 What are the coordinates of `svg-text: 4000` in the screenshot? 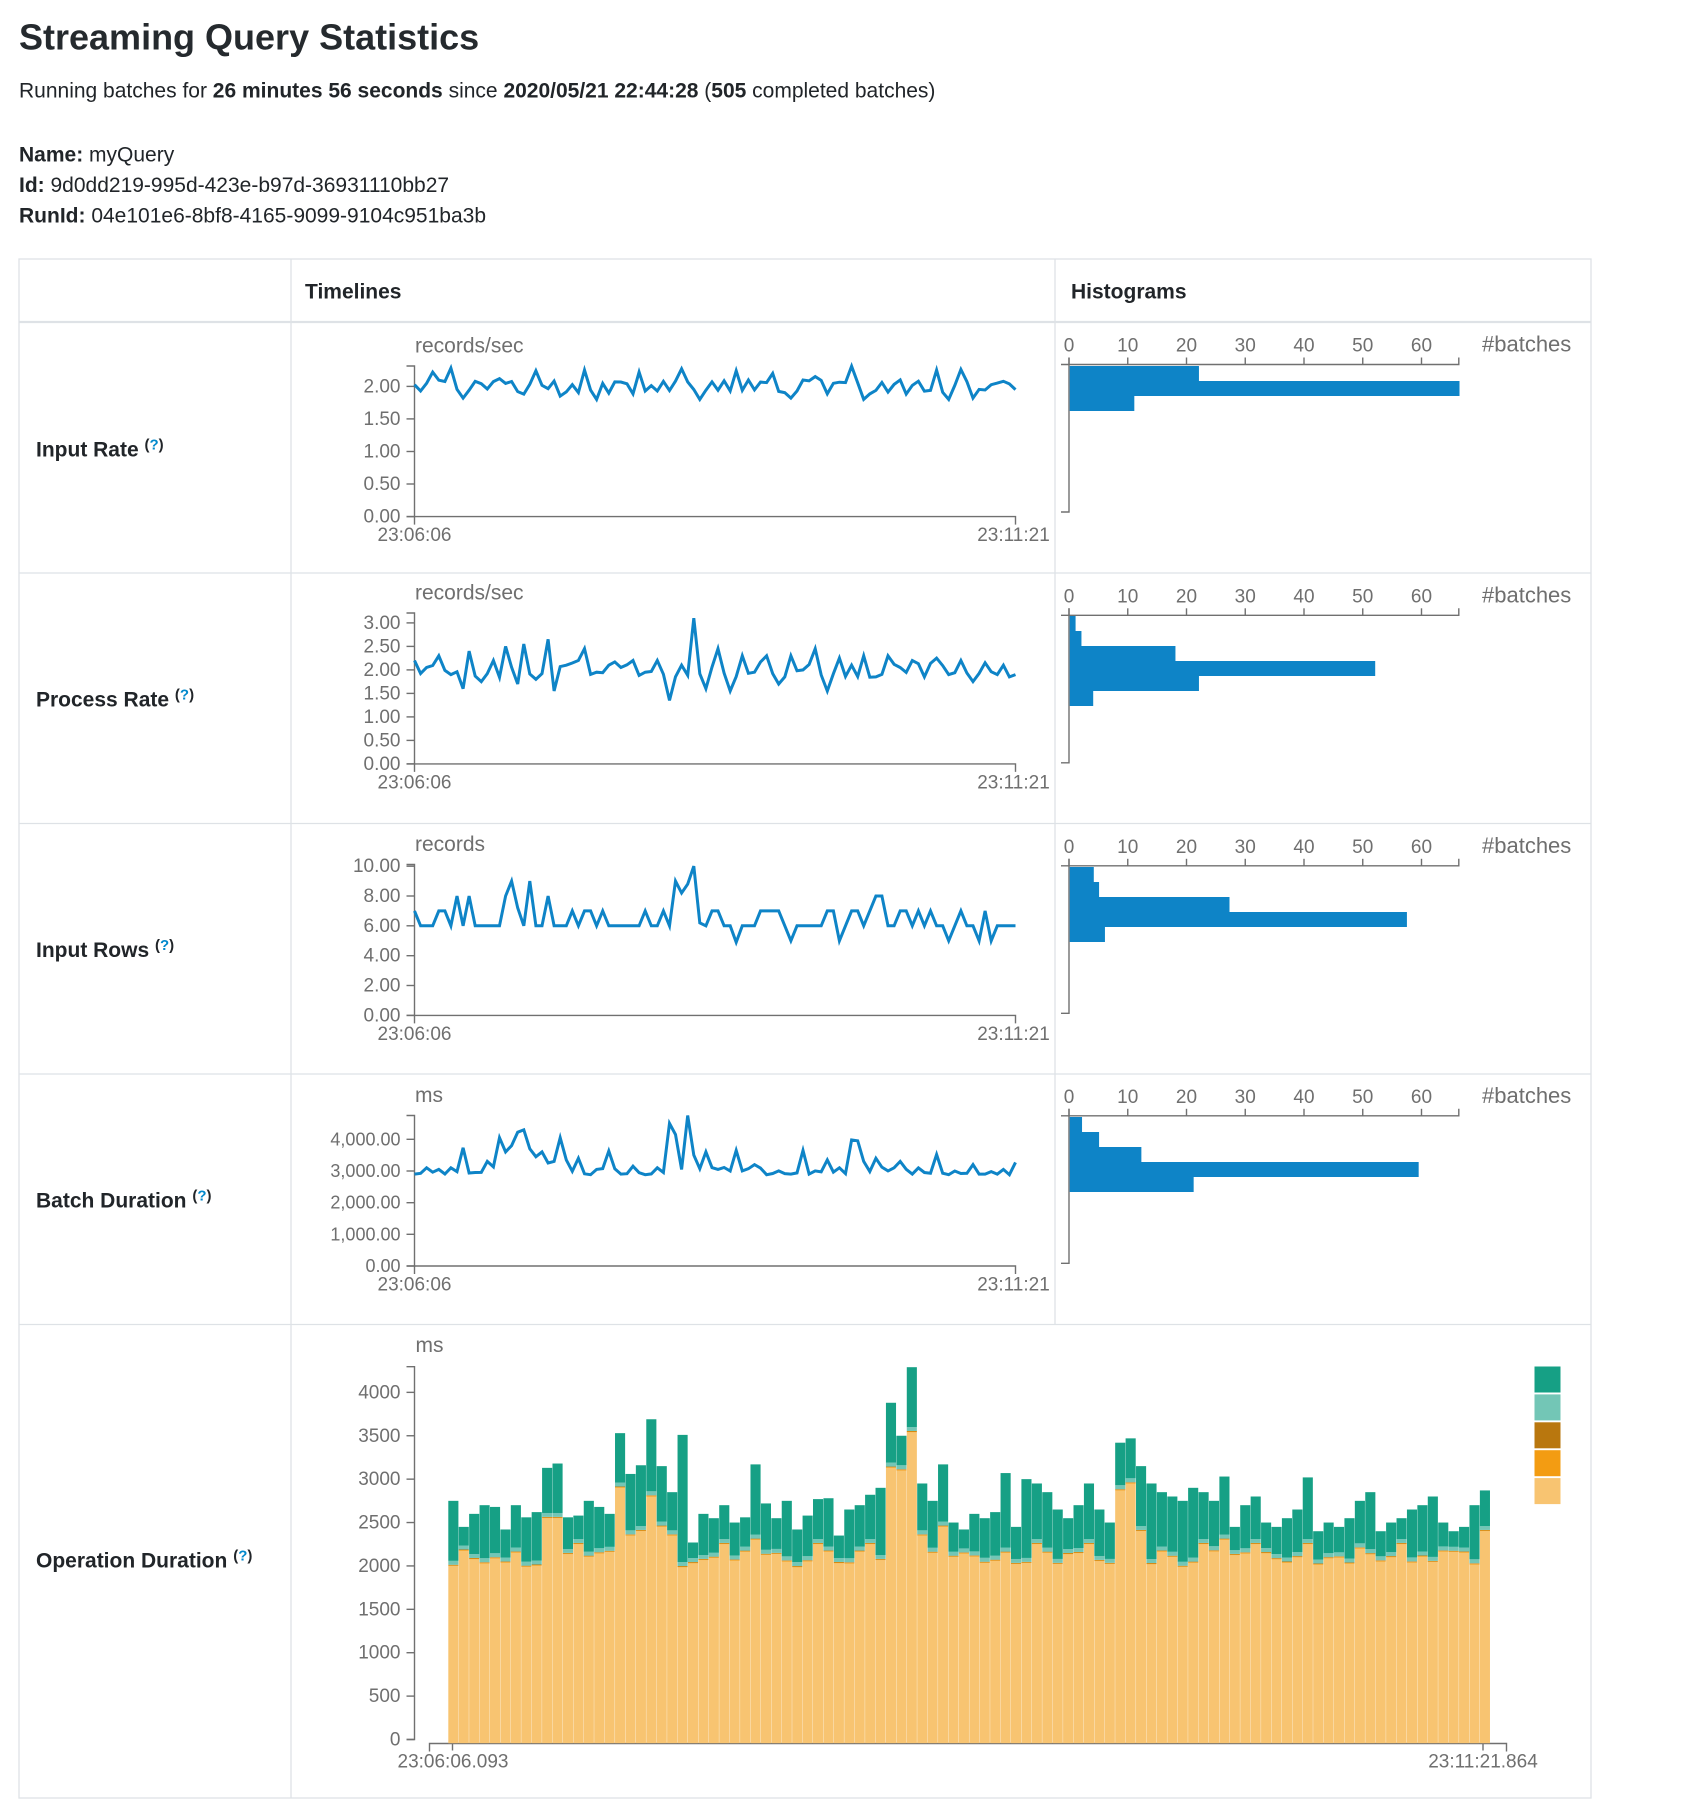 It's located at (379, 1392).